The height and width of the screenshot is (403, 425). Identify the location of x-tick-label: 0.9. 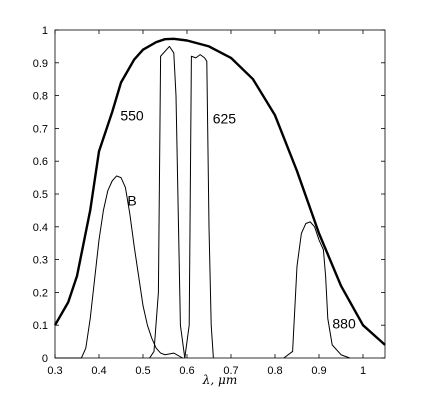
(318, 371).